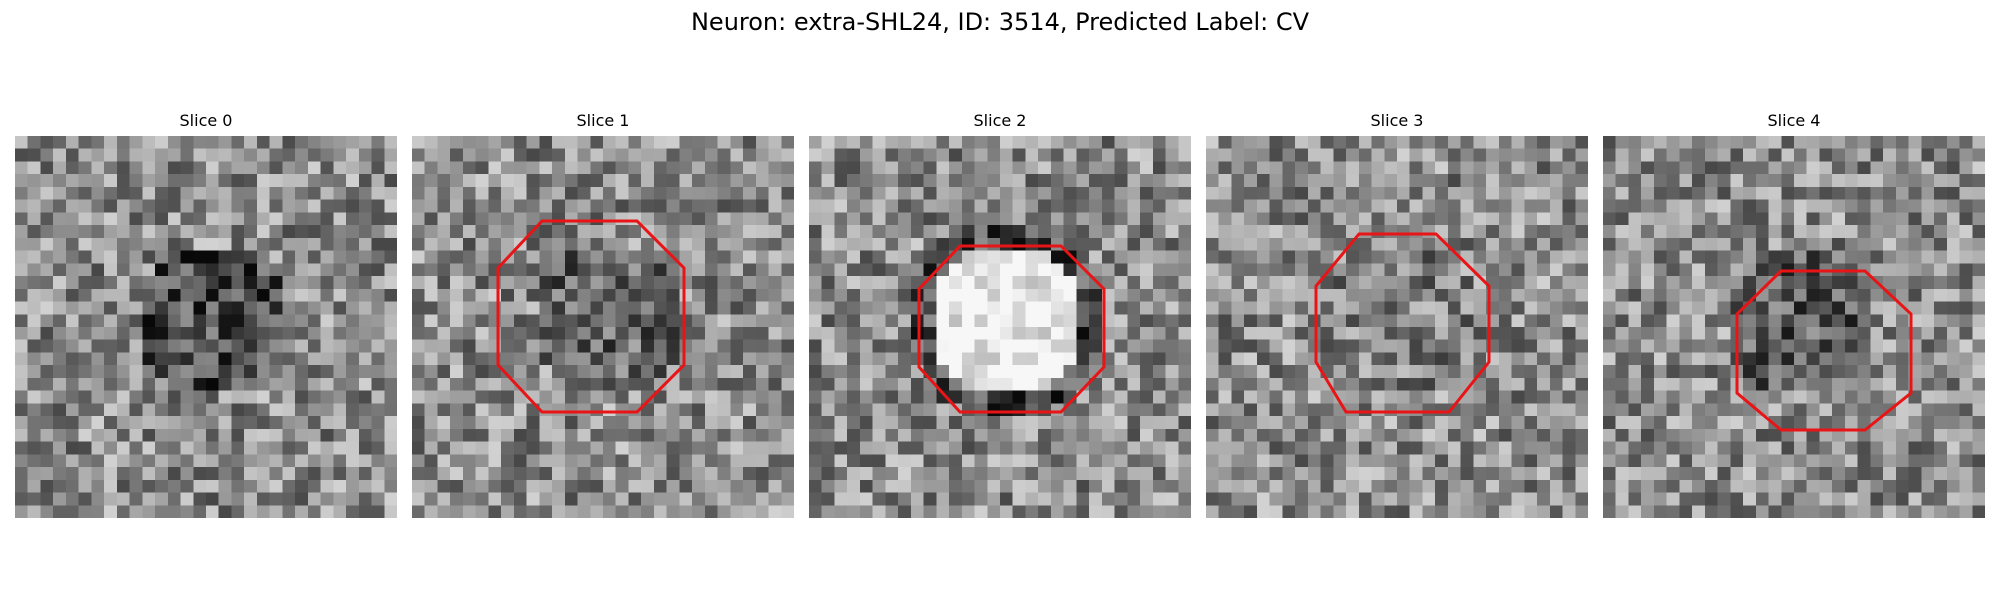 This screenshot has width=2000, height=600. Describe the element at coordinates (1397, 120) in the screenshot. I see `slice-title: Slice 3` at that location.